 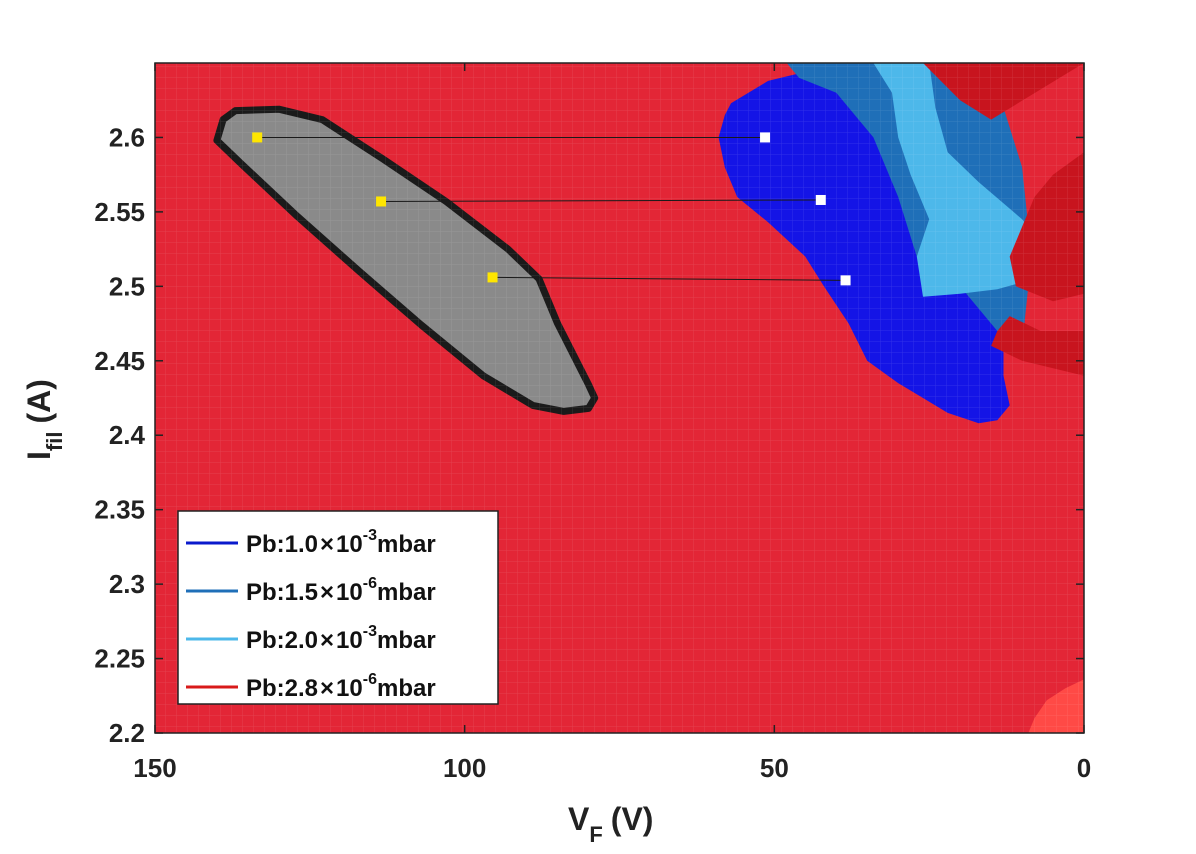 I want to click on y-tick-label: 2.5, so click(x=127, y=286).